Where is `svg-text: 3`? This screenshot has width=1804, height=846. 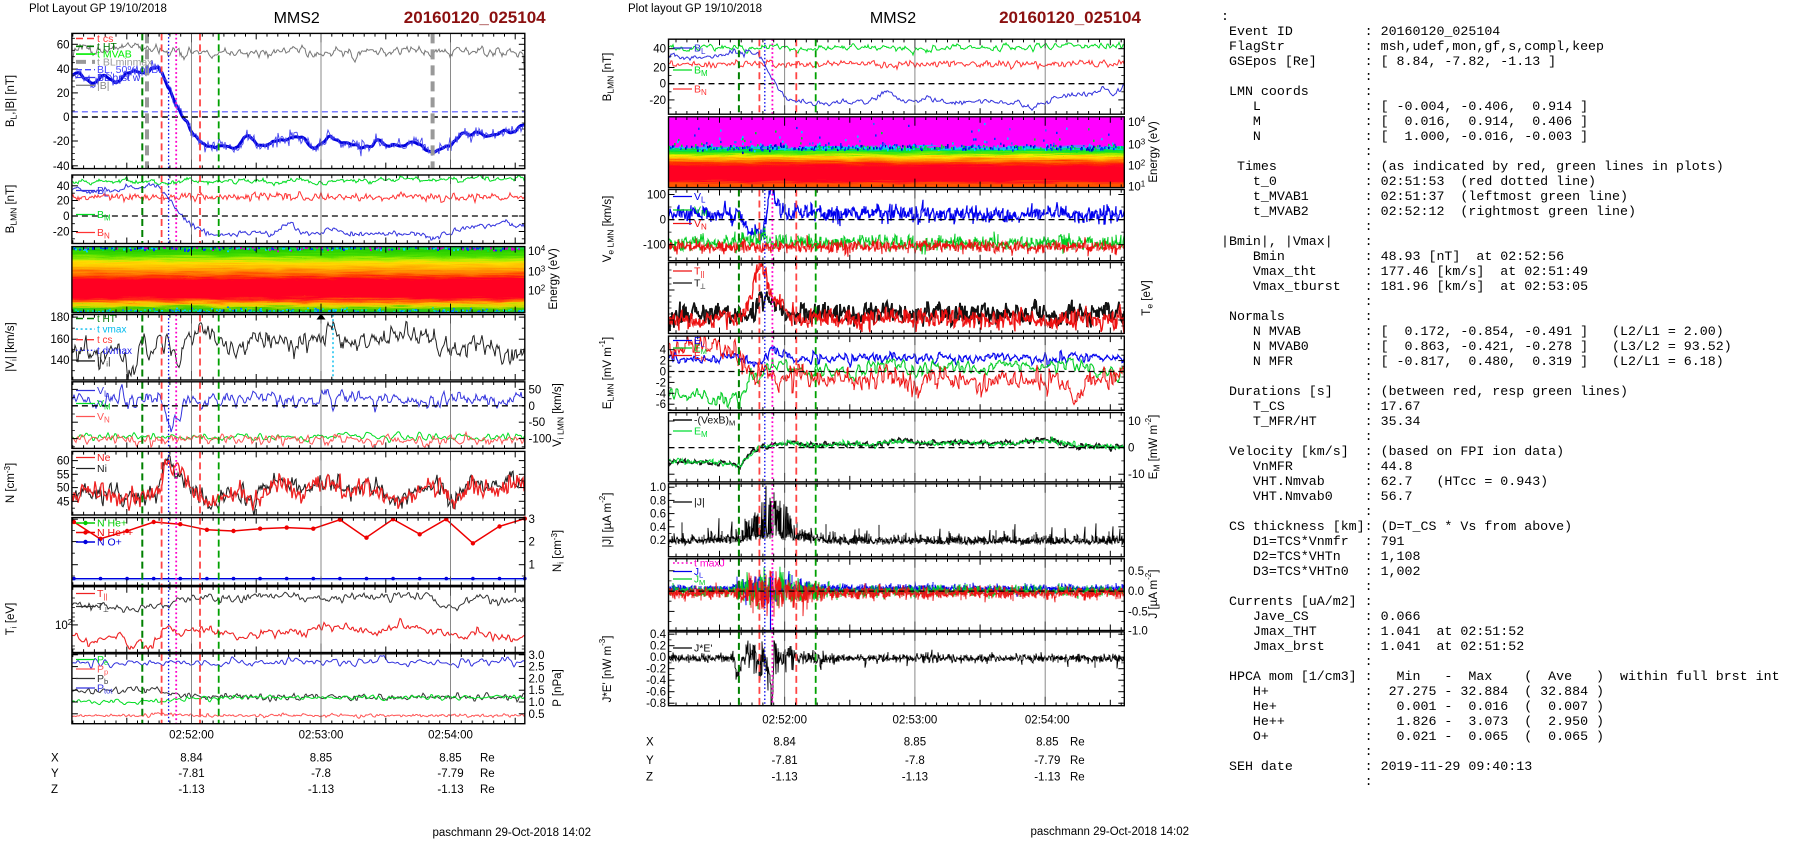
svg-text: 3 is located at coordinates (532, 520).